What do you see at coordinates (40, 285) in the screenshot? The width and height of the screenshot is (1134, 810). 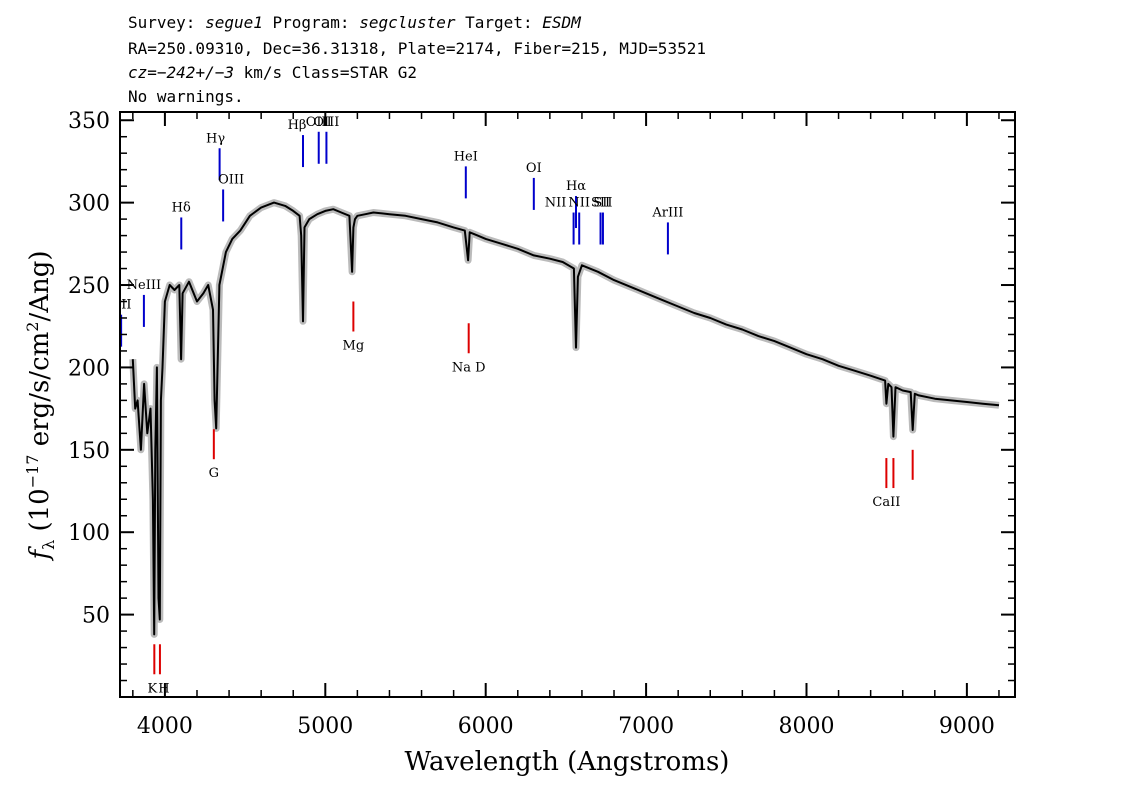 I see `y-axis-title-segment: /Ang)` at bounding box center [40, 285].